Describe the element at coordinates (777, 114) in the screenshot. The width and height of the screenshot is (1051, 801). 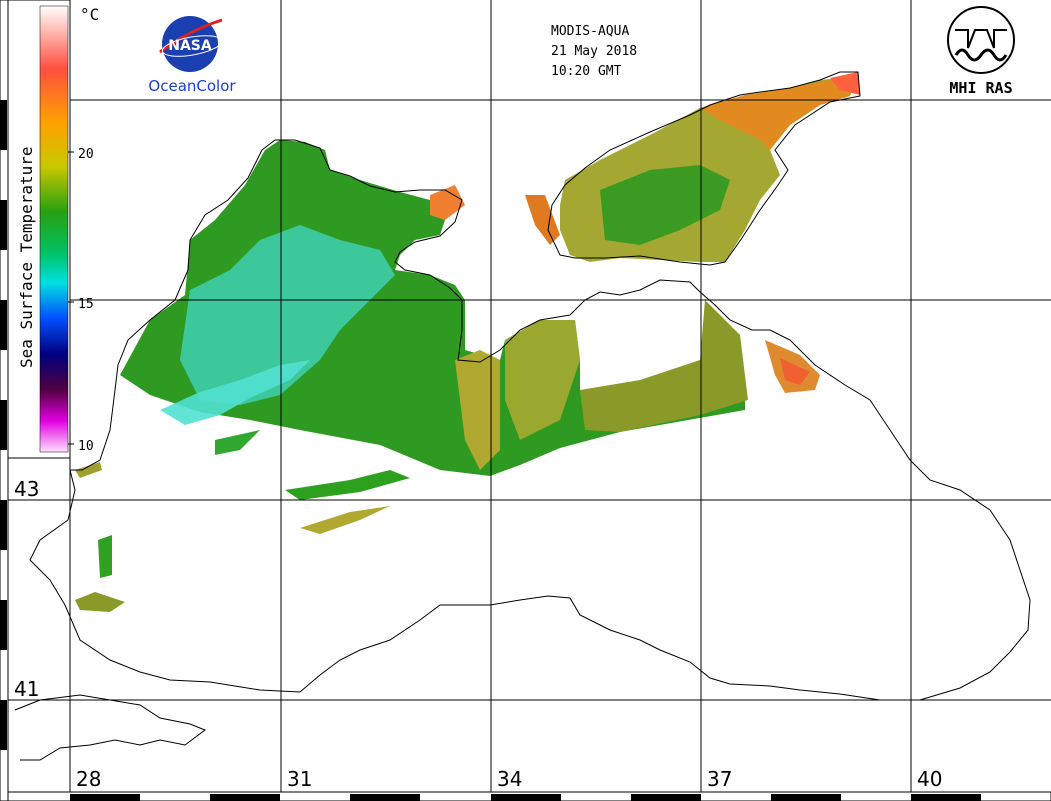
I see `sst-azov-warm-rim` at that location.